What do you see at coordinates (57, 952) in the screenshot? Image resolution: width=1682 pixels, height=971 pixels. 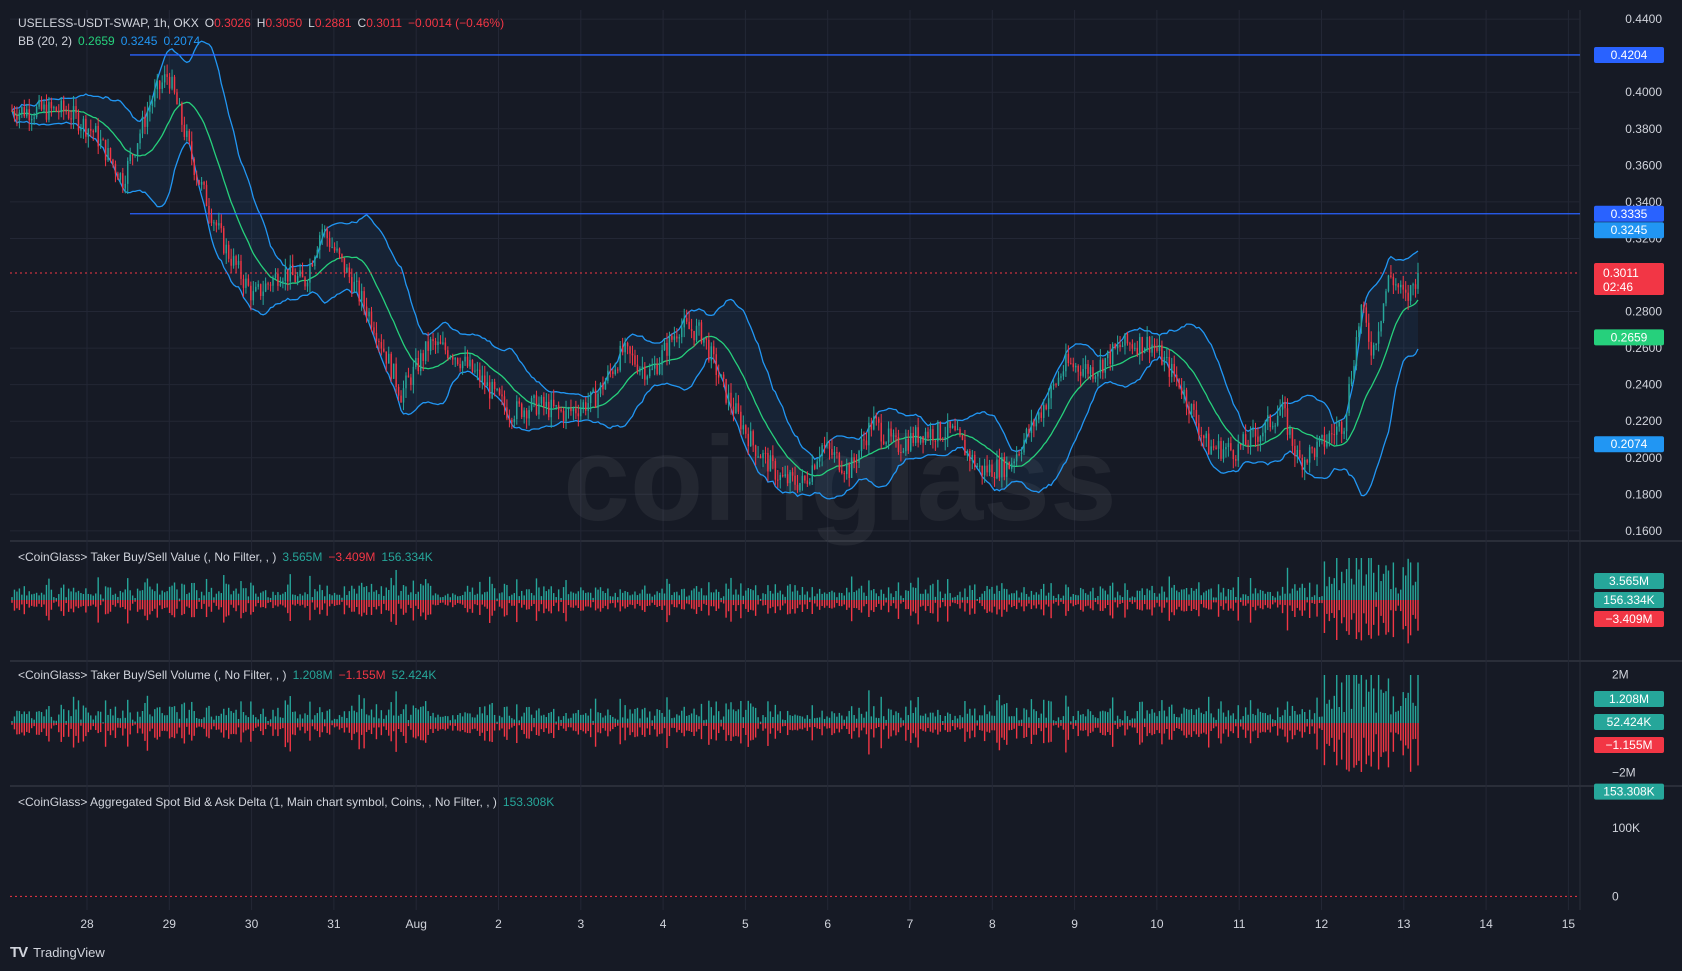 I see `tradingview-footer: TV TradingView` at bounding box center [57, 952].